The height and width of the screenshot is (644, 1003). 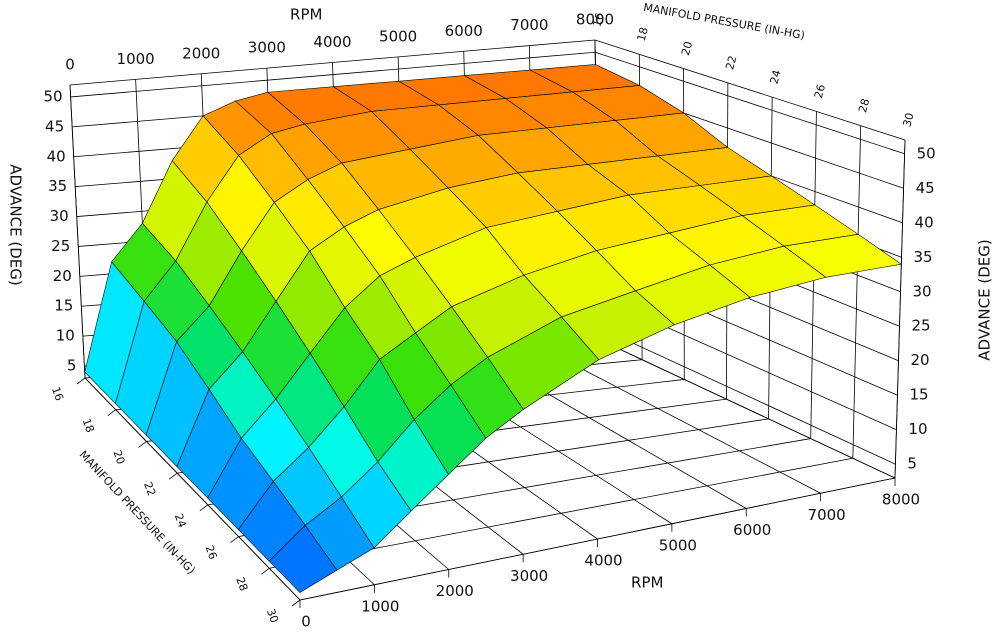 What do you see at coordinates (724, 21) in the screenshot?
I see `y-axis-title: MANIFOLD PRESSURE (IN-HG)` at bounding box center [724, 21].